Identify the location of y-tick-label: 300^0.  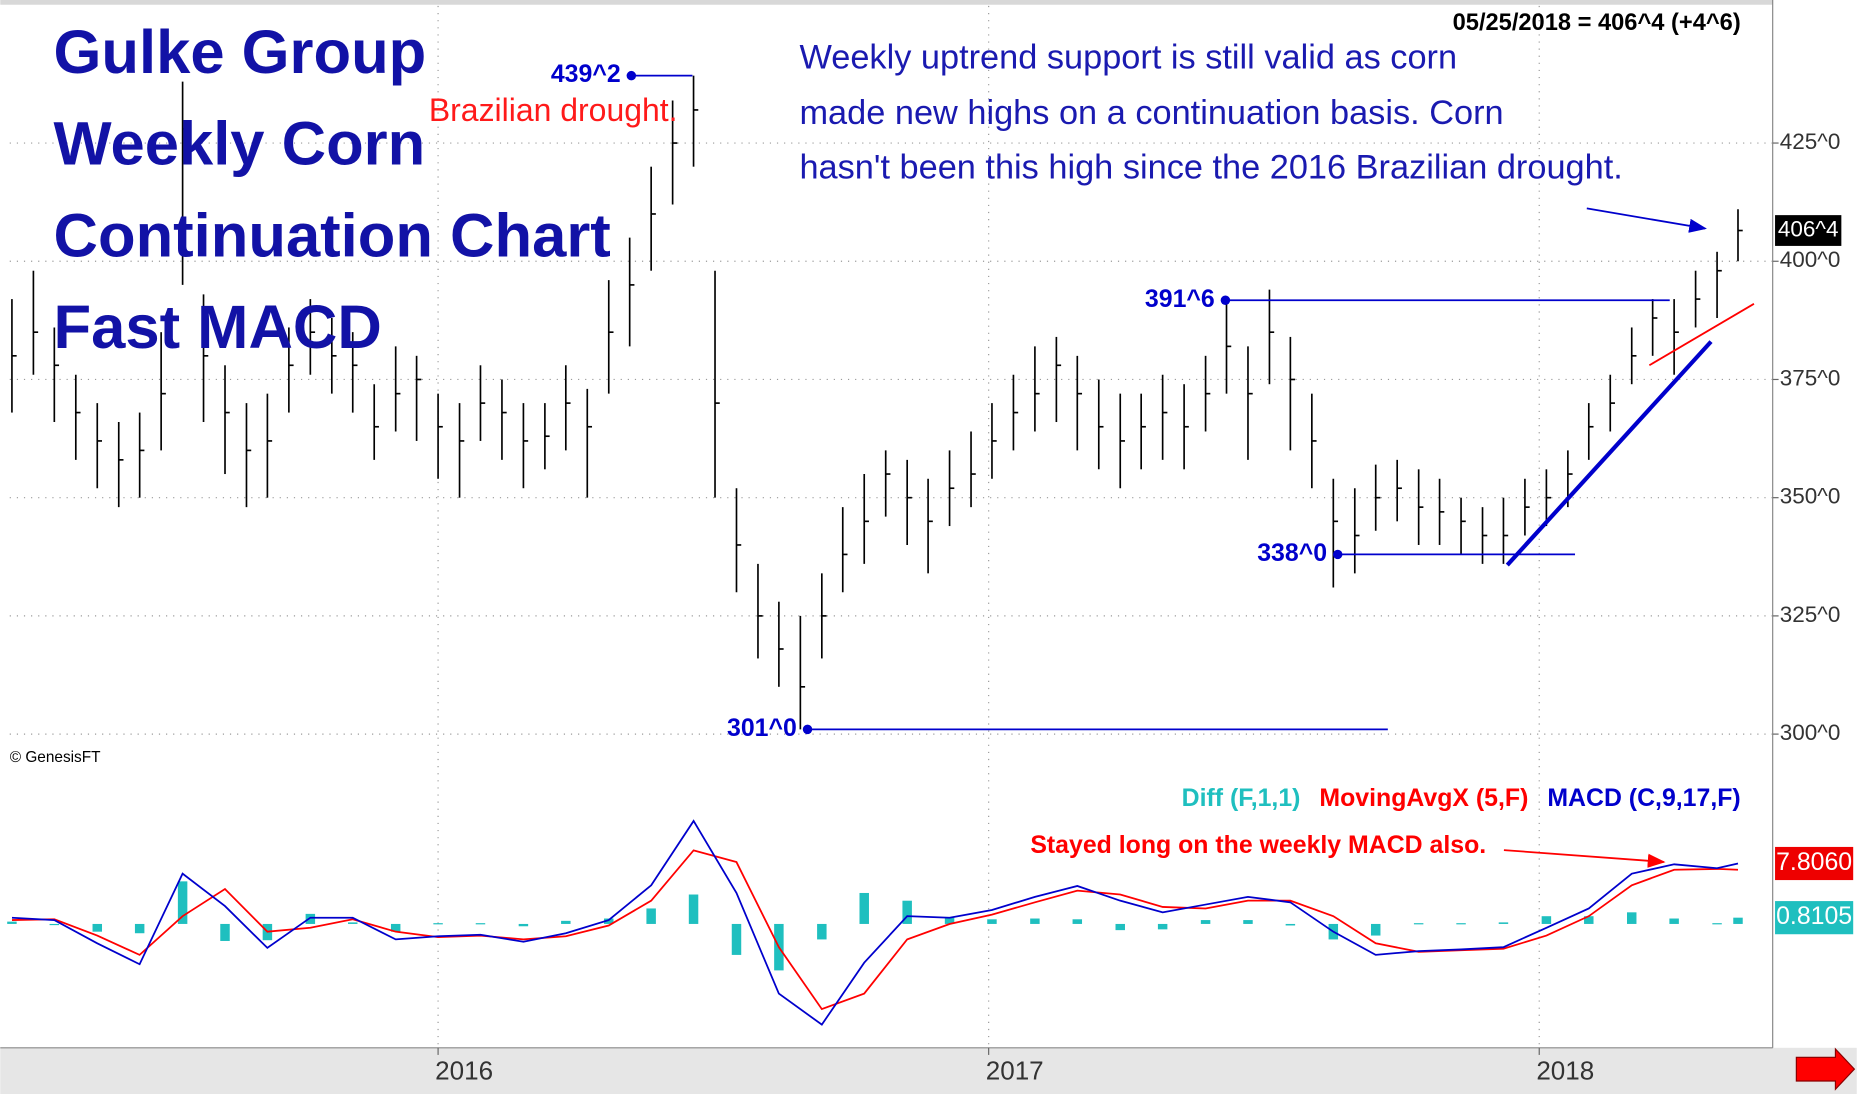
(1810, 732).